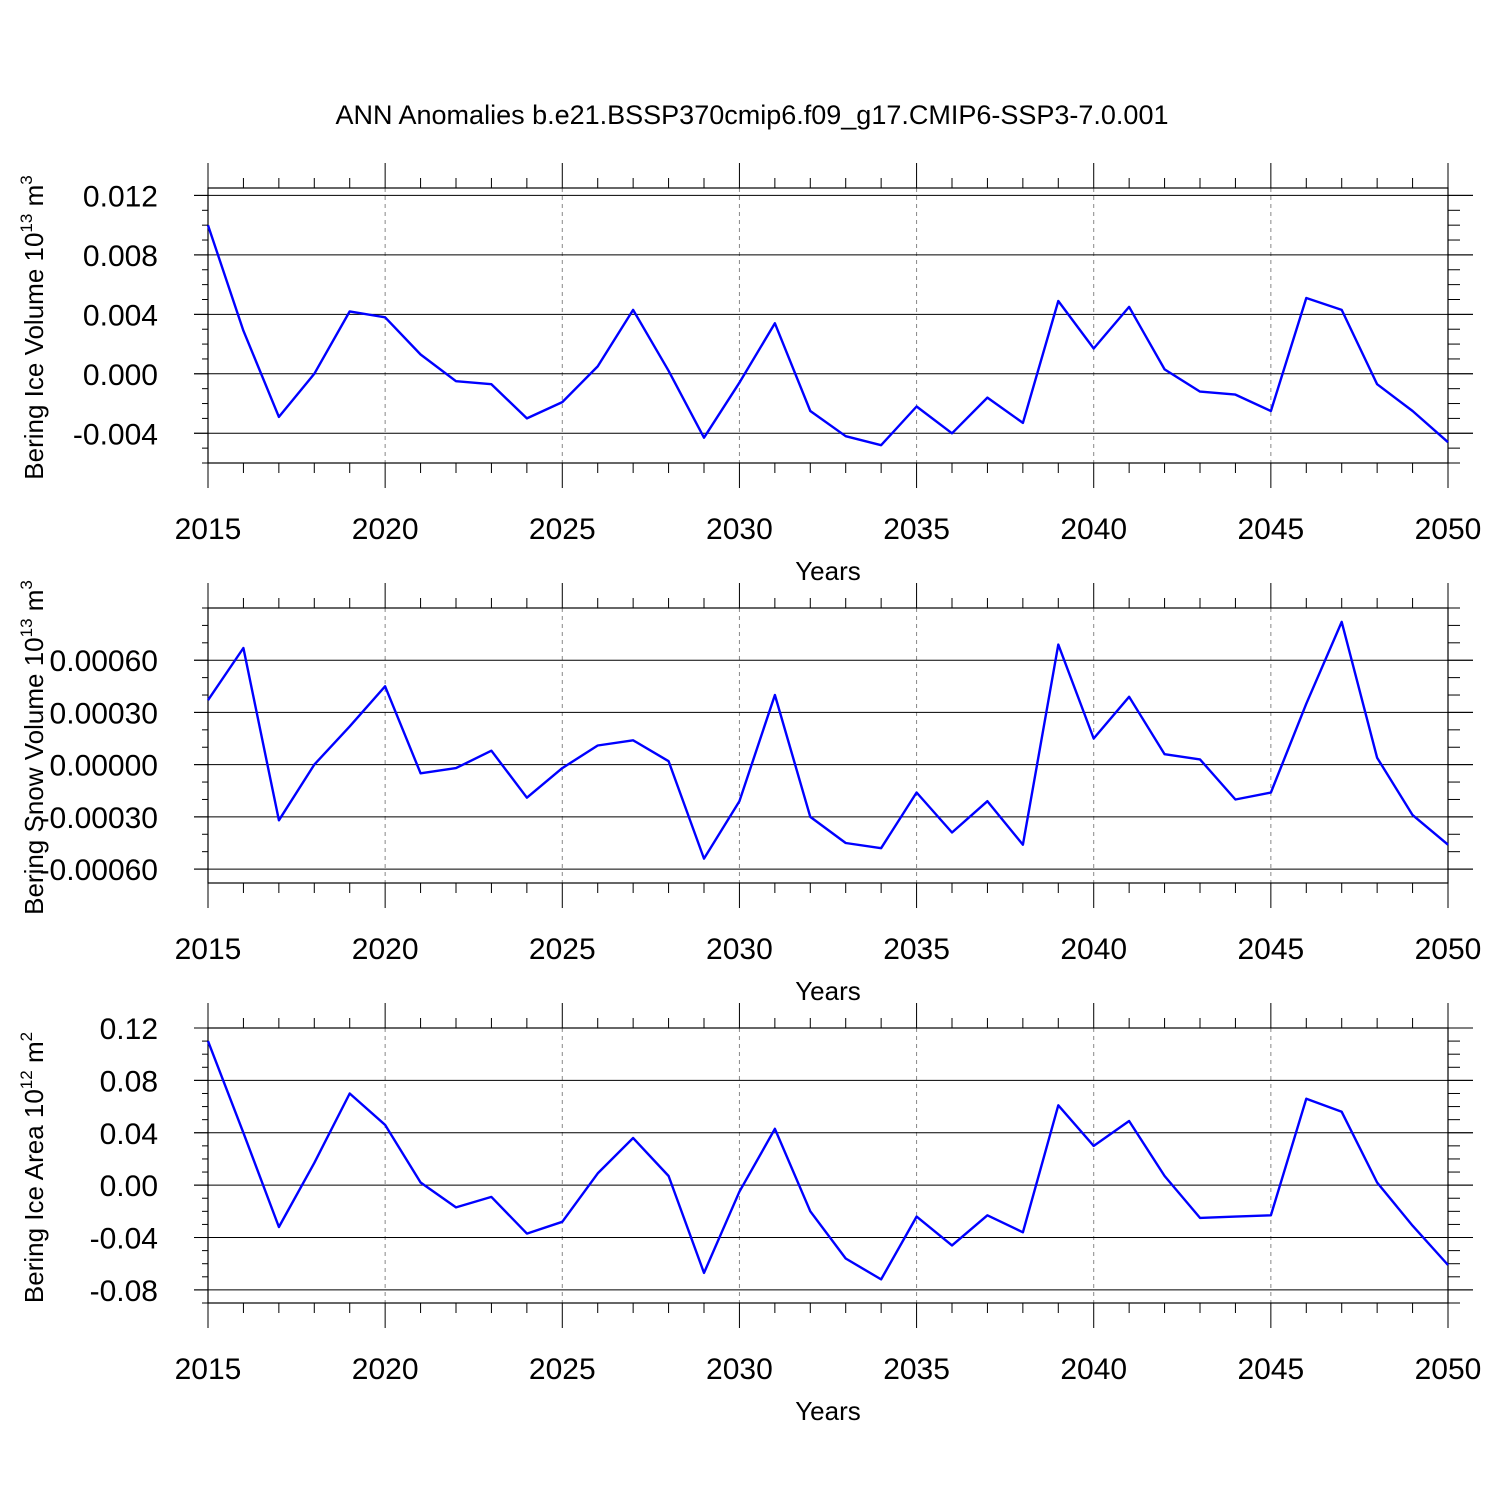 This screenshot has height=1500, width=1500. Describe the element at coordinates (104, 661) in the screenshot. I see `y-tick-label: 0.00060` at that location.